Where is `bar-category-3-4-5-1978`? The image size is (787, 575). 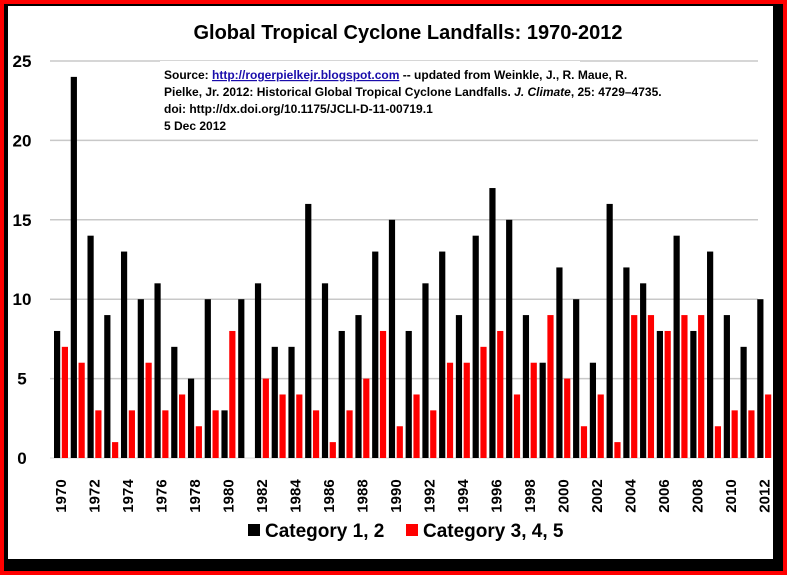
bar-category-3-4-5-1978 is located at coordinates (198, 442).